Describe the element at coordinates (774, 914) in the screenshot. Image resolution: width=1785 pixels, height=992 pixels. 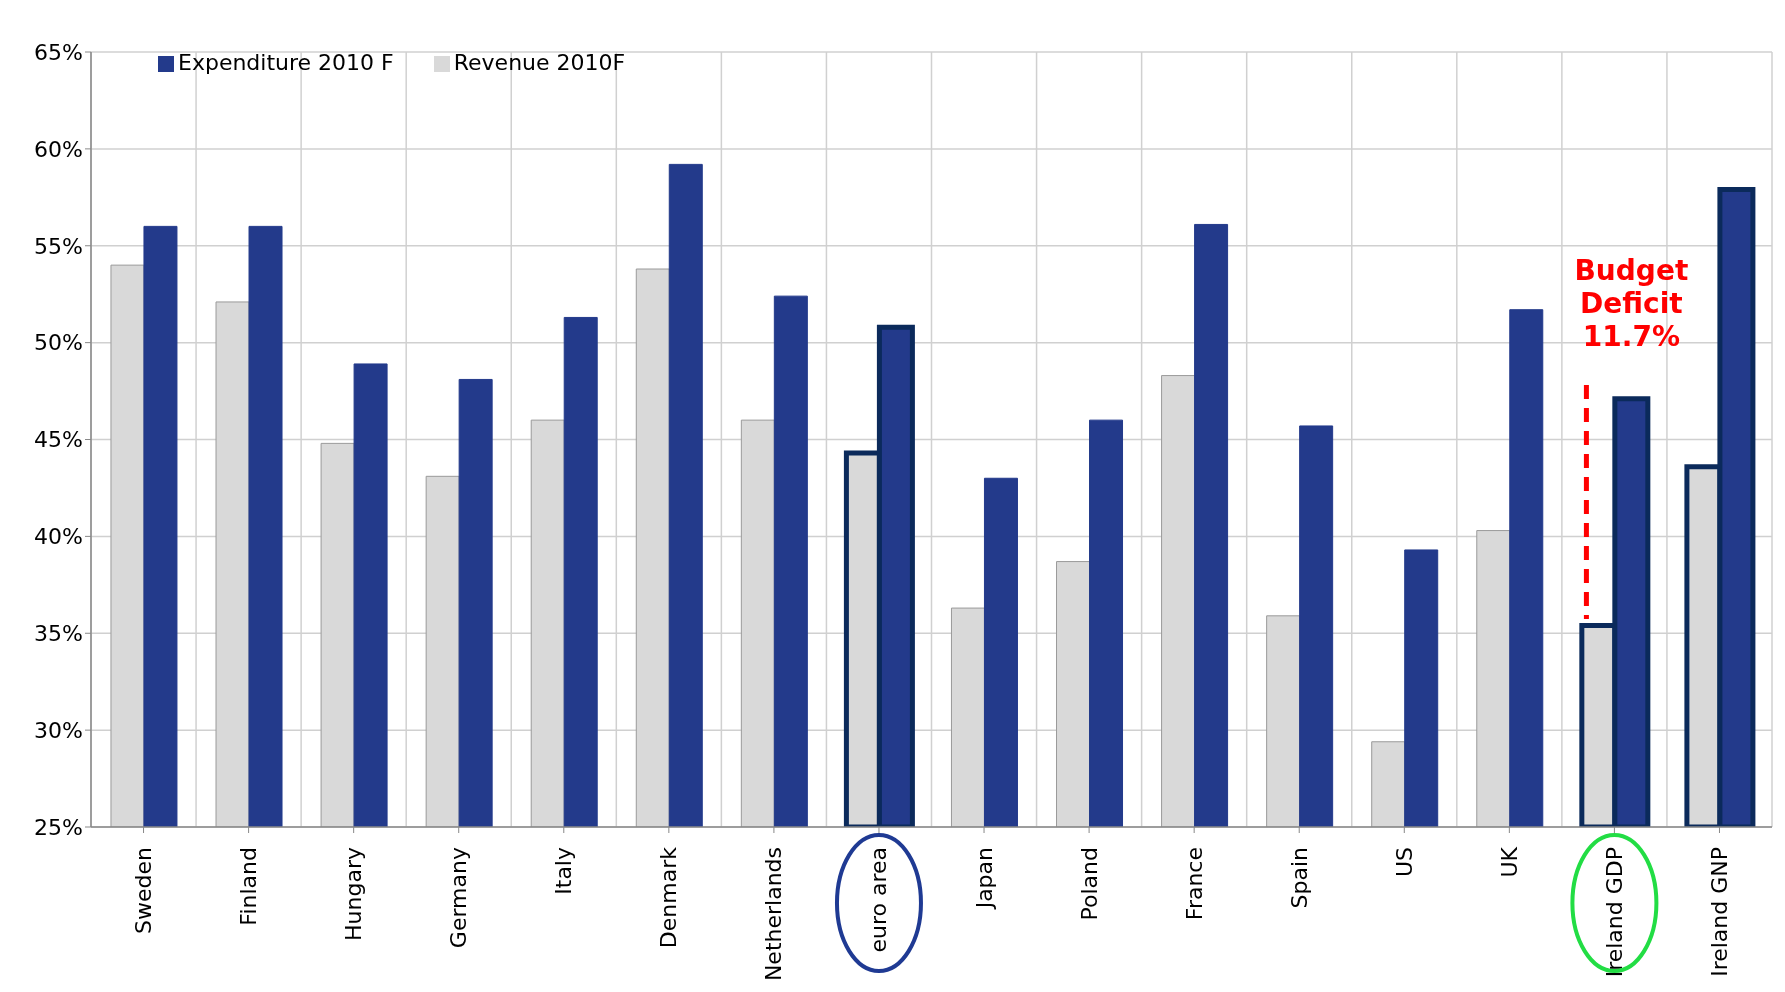
I see `x-tick-label: Netherlands` at that location.